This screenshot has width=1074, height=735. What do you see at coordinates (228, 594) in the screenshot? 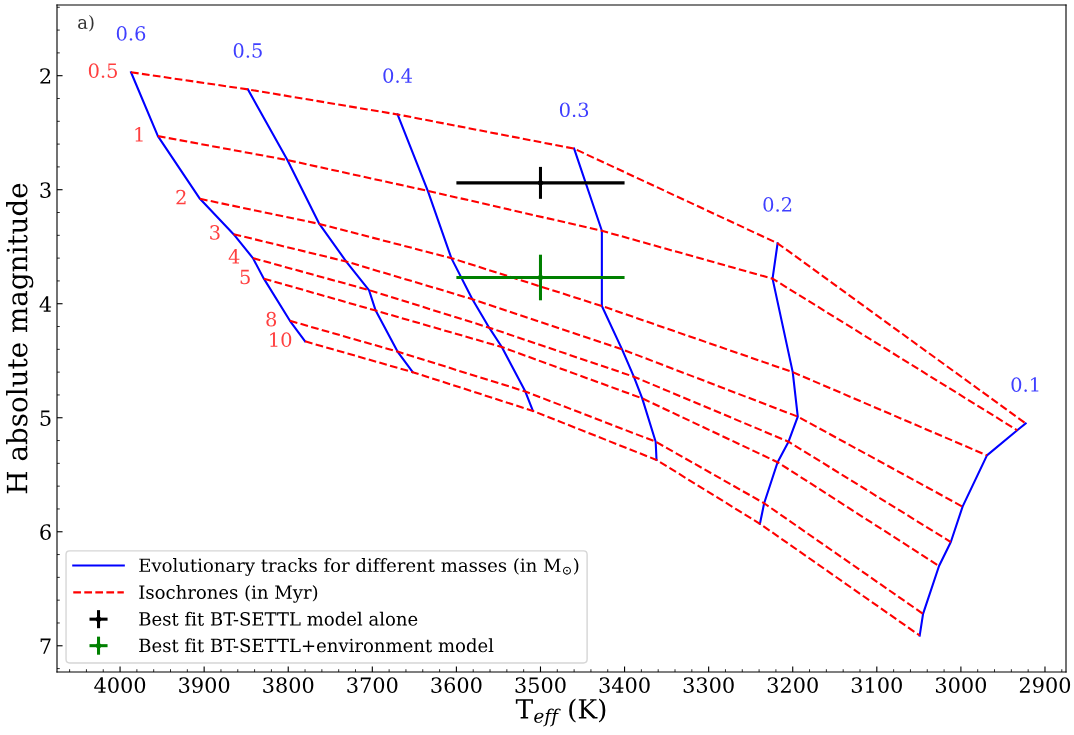
I see `legend-label: Isochrones (in Myr)` at bounding box center [228, 594].